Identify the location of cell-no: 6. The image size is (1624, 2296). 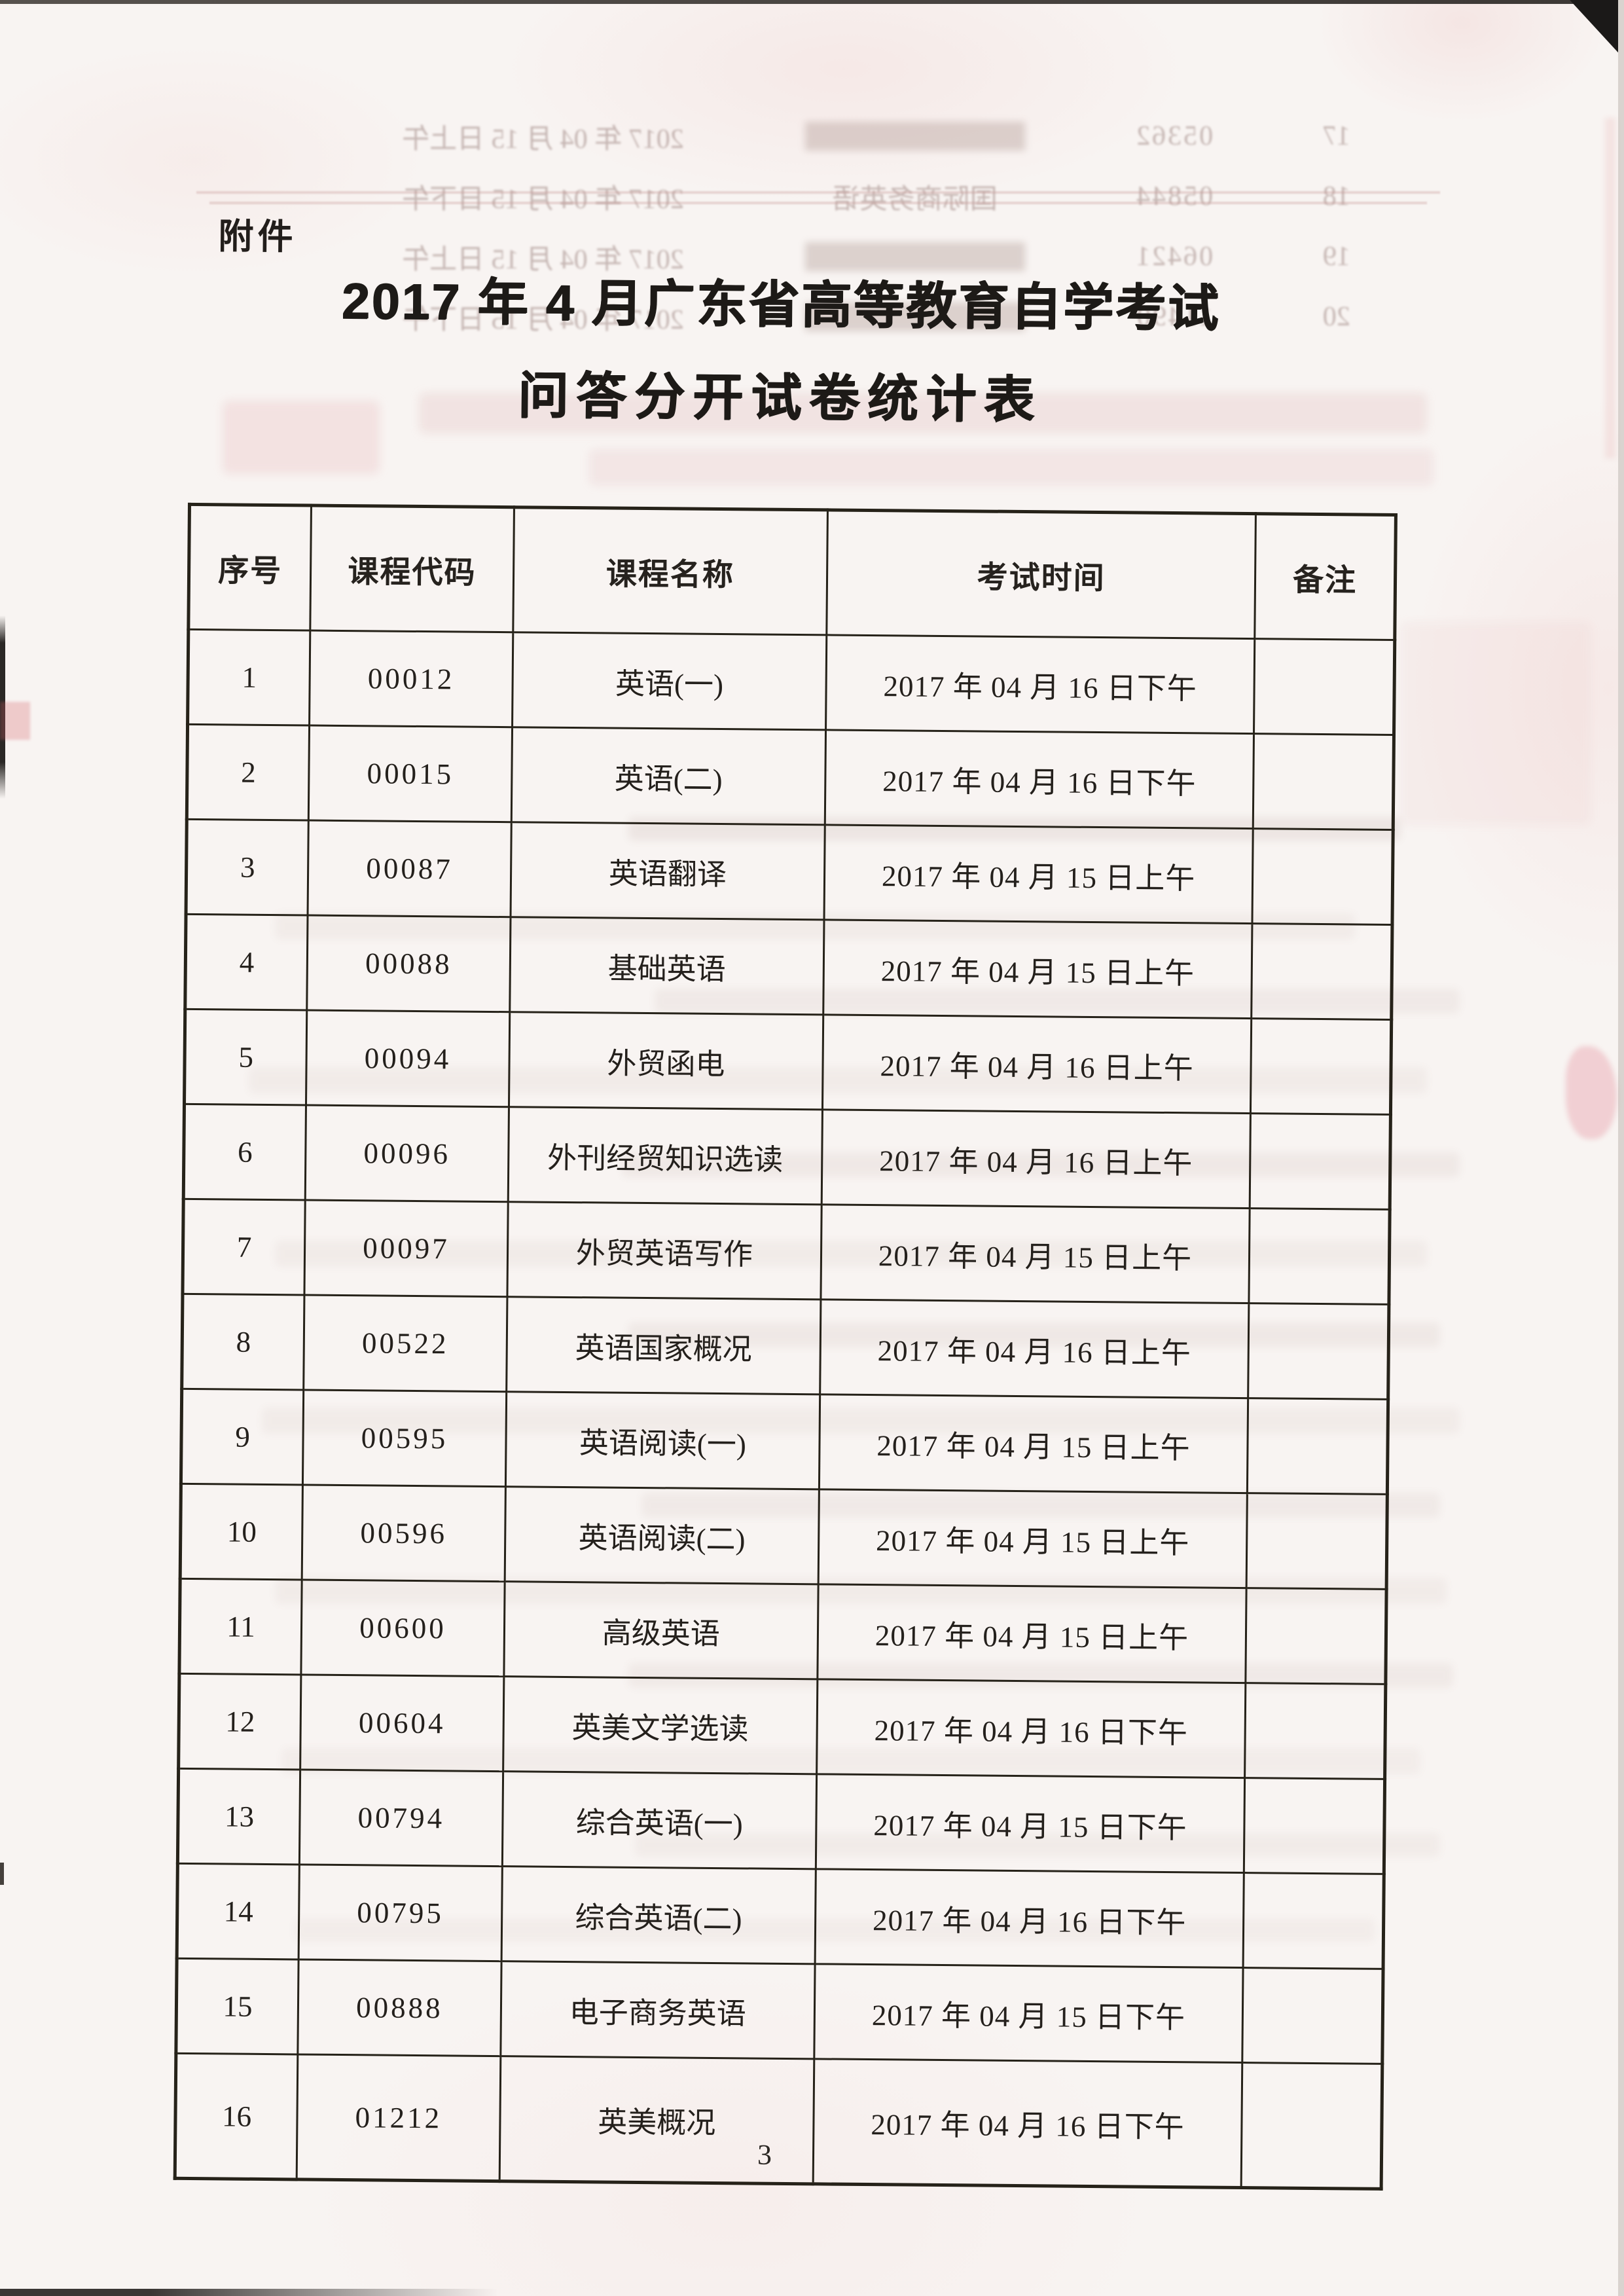
(244, 1152).